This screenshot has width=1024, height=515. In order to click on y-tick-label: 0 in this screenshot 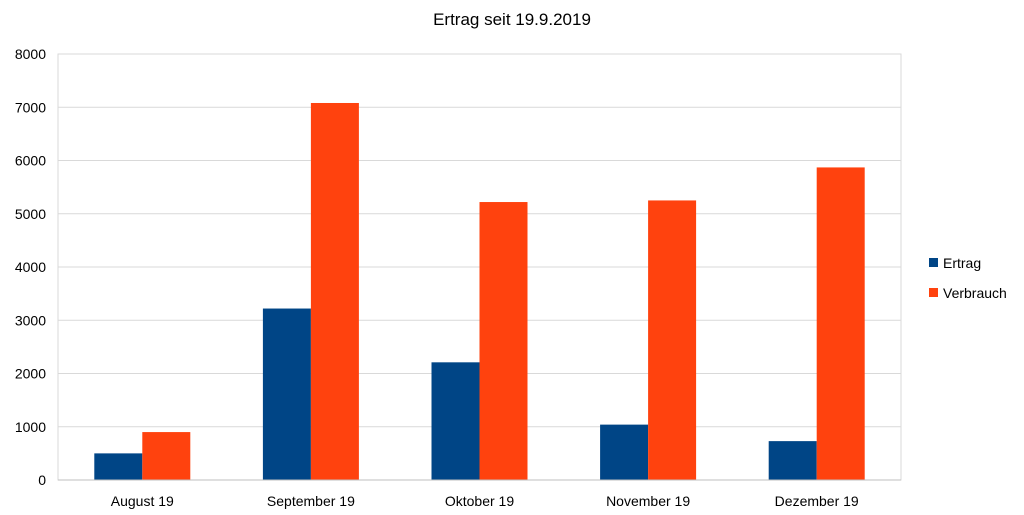, I will do `click(42, 480)`.